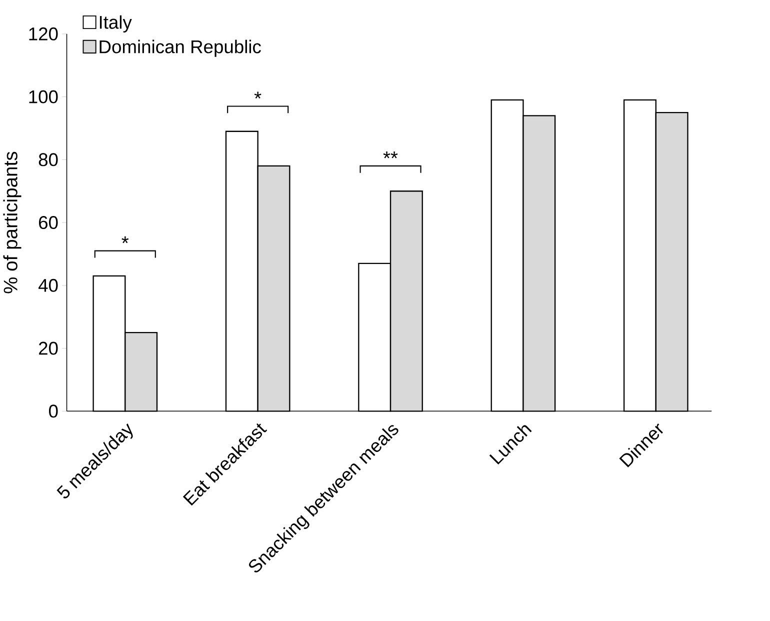 The height and width of the screenshot is (621, 770). What do you see at coordinates (12, 223) in the screenshot?
I see `y-axis-title: % of participants` at bounding box center [12, 223].